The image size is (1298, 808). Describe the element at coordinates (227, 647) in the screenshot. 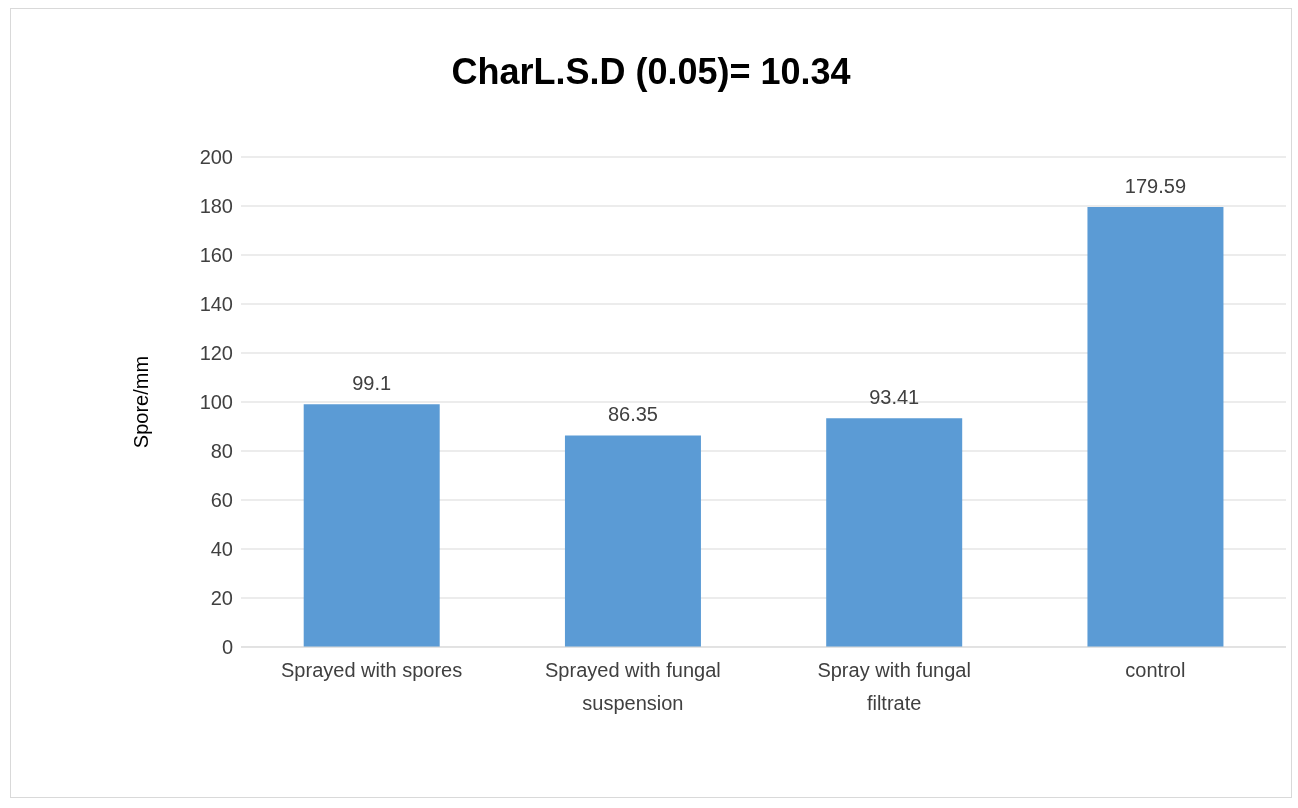

I see `y-tick-label: 0` at that location.